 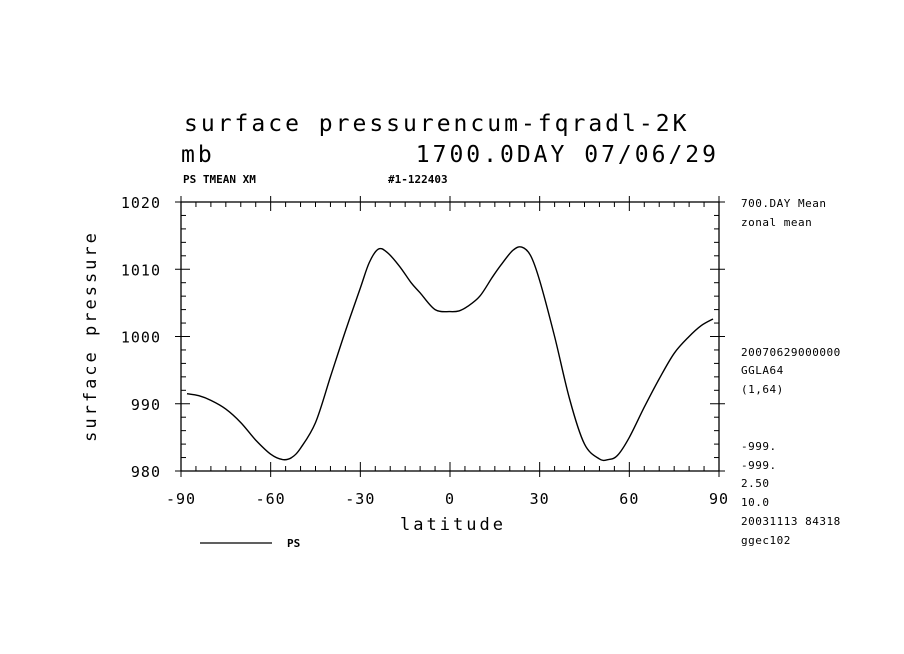 I want to click on side-interval: 2.50, so click(x=755, y=483).